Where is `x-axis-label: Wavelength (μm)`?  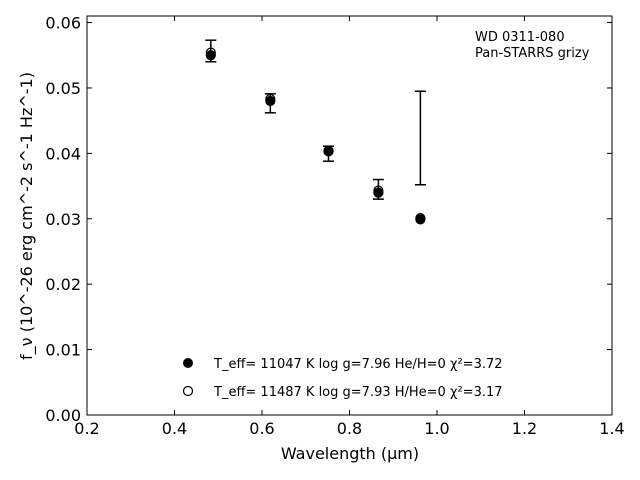
x-axis-label: Wavelength (μm) is located at coordinates (350, 453).